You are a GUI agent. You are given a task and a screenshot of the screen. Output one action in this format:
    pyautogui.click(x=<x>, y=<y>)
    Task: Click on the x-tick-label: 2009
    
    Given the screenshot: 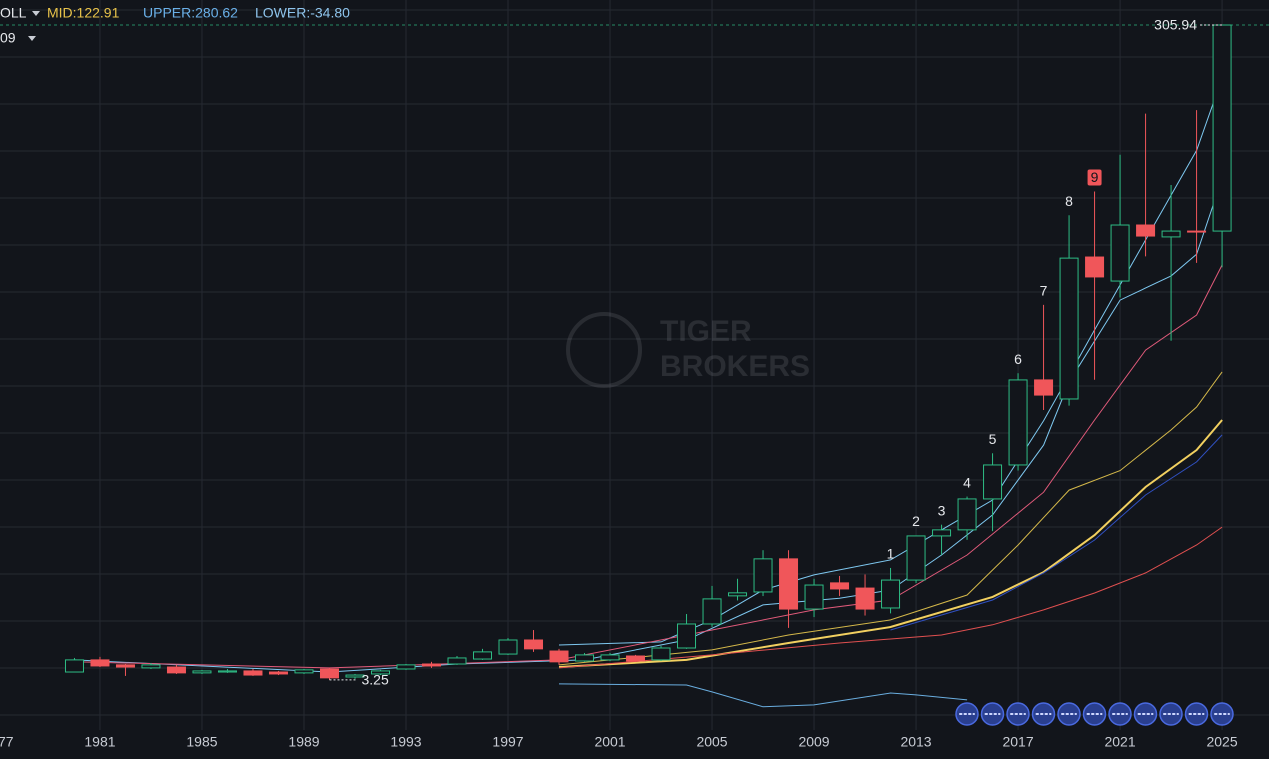 What is the action you would take?
    pyautogui.click(x=813, y=742)
    